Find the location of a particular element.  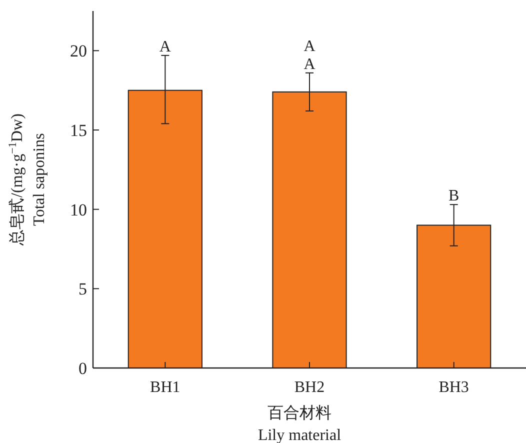

y-tick-label: 15 is located at coordinates (78, 130).